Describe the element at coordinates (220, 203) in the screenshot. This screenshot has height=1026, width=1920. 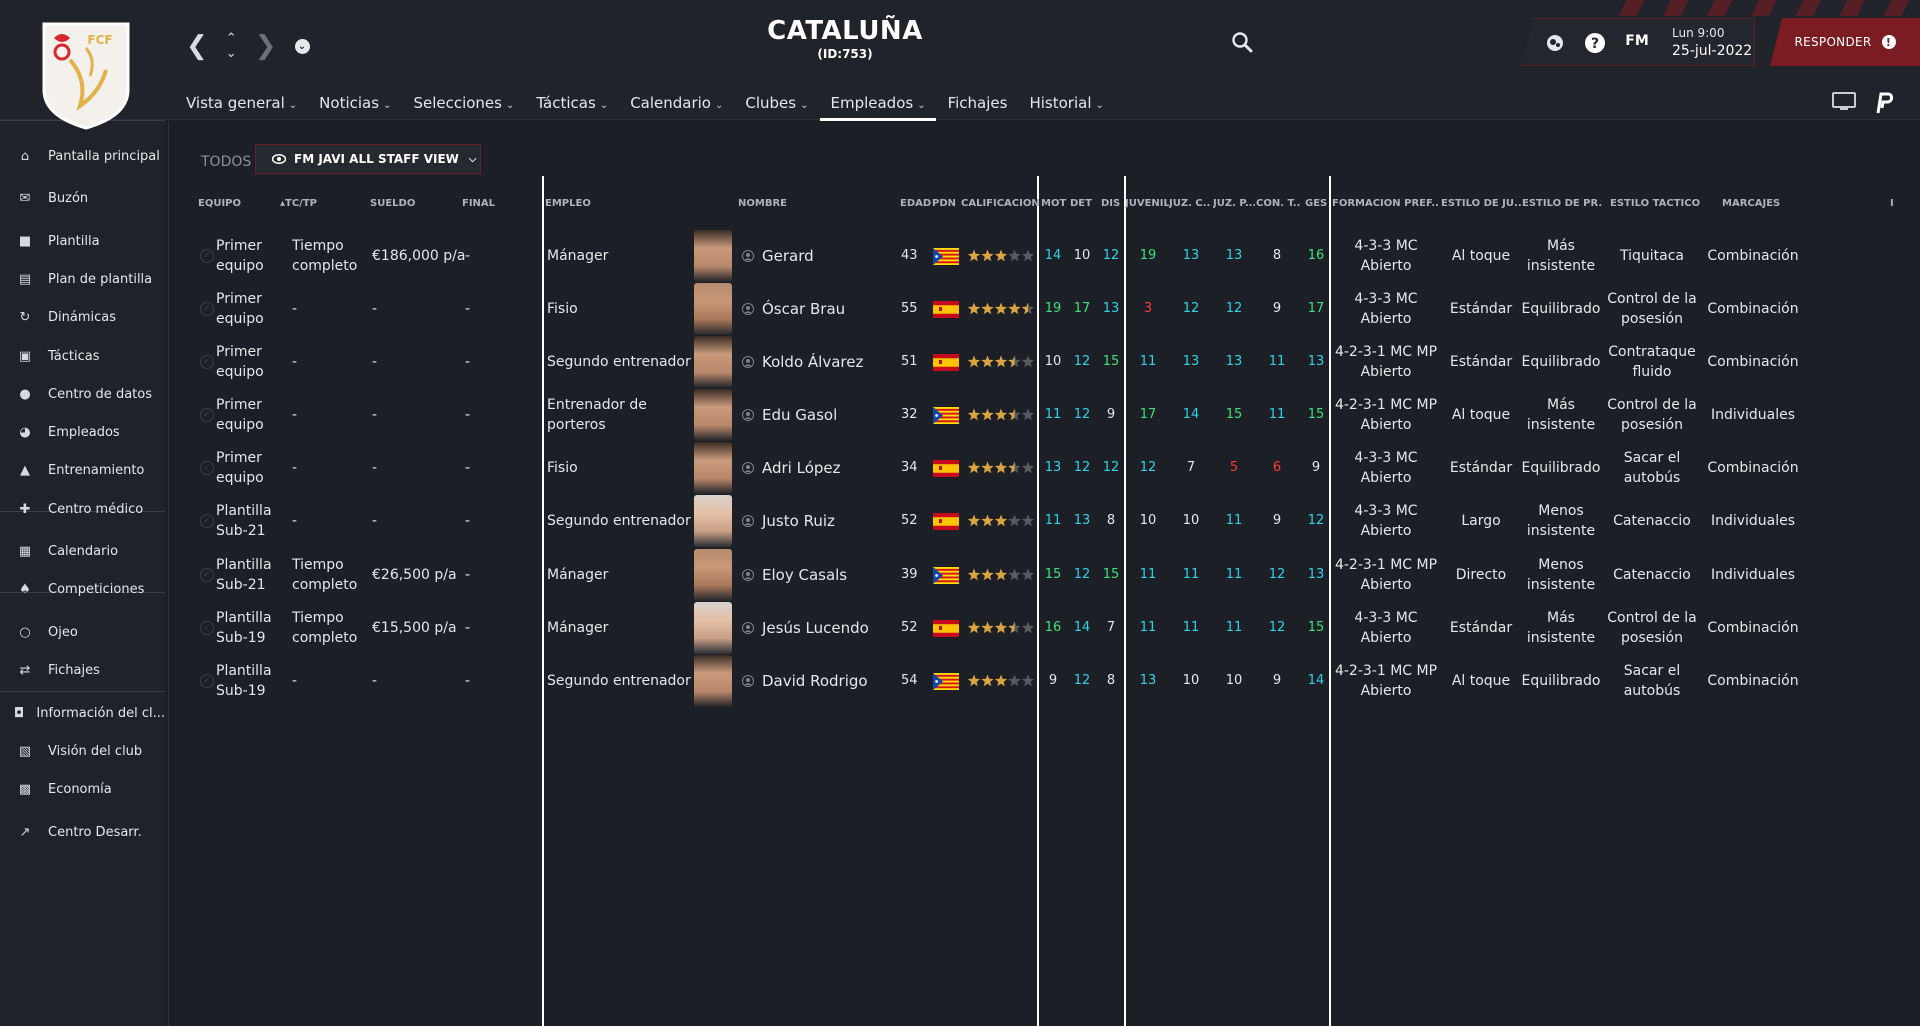
I see `column-header-equipo: EQUIPO` at that location.